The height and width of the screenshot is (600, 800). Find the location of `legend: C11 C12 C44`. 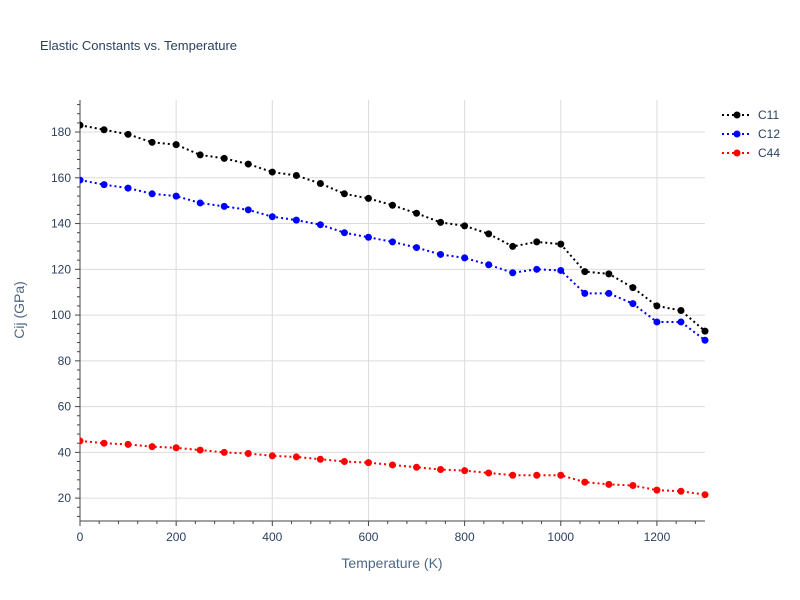

legend: C11 C12 C44 is located at coordinates (751, 134).